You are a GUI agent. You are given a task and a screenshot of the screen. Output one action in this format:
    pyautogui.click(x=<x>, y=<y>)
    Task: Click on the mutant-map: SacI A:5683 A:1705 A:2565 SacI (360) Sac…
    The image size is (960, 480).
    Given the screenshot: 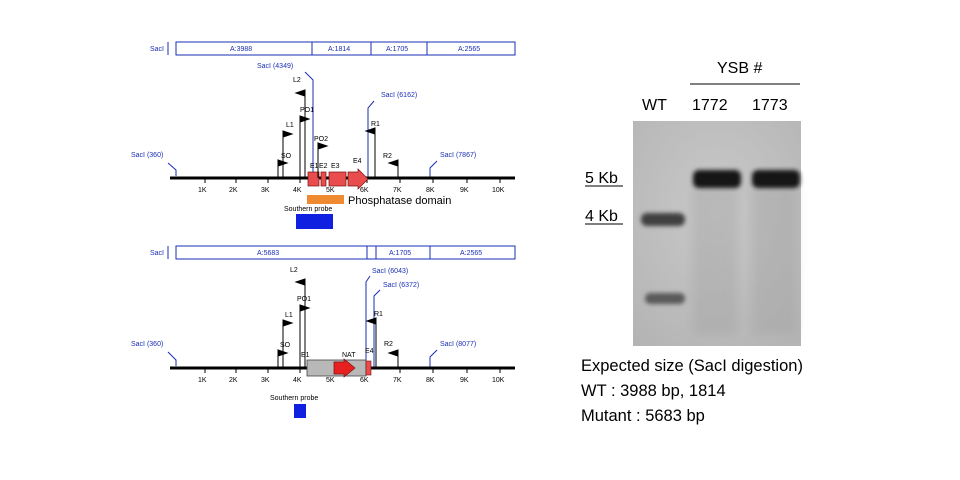 What is the action you would take?
    pyautogui.click(x=323, y=331)
    